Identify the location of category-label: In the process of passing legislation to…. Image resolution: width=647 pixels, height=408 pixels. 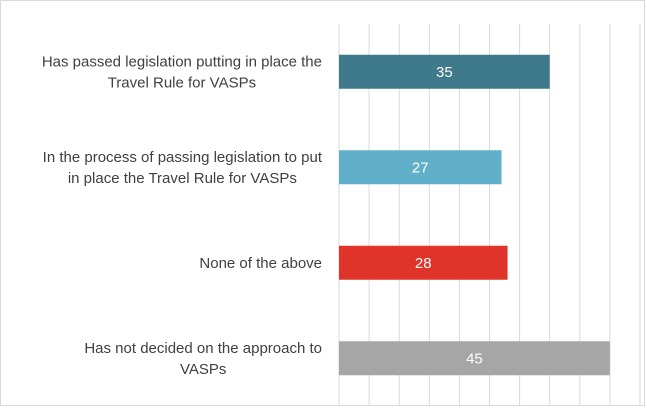
(183, 168).